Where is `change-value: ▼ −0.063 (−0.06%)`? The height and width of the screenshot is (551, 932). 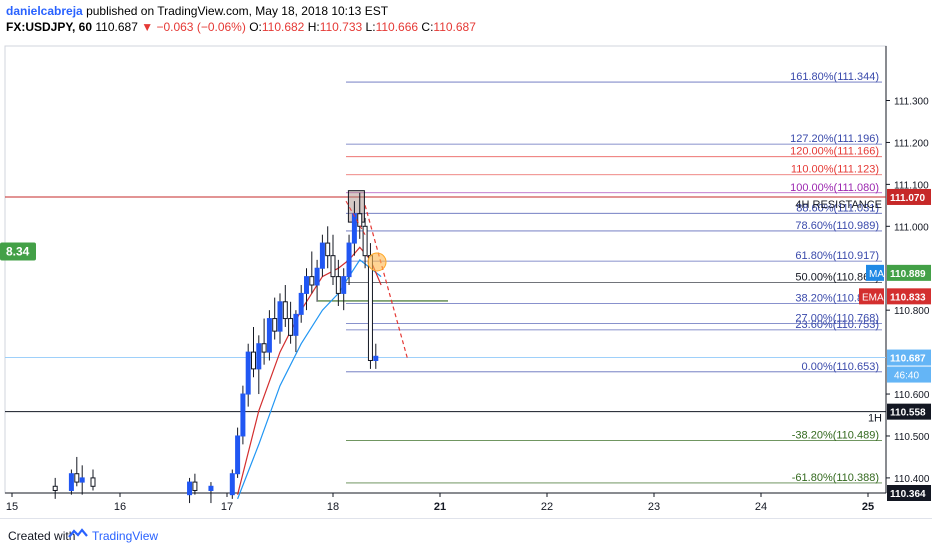
change-value: ▼ −0.063 (−0.06%) is located at coordinates (193, 27).